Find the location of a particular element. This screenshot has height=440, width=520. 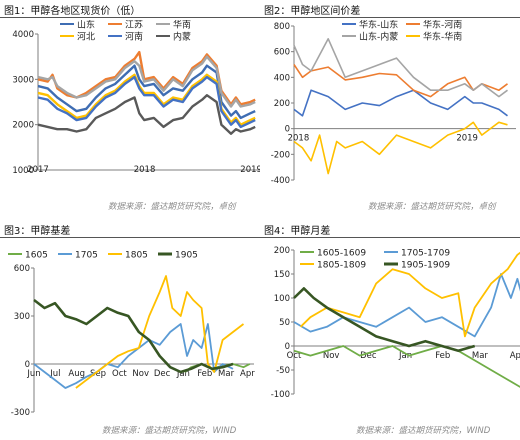

legend-label: 华东-河南 is located at coordinates (442, 25).